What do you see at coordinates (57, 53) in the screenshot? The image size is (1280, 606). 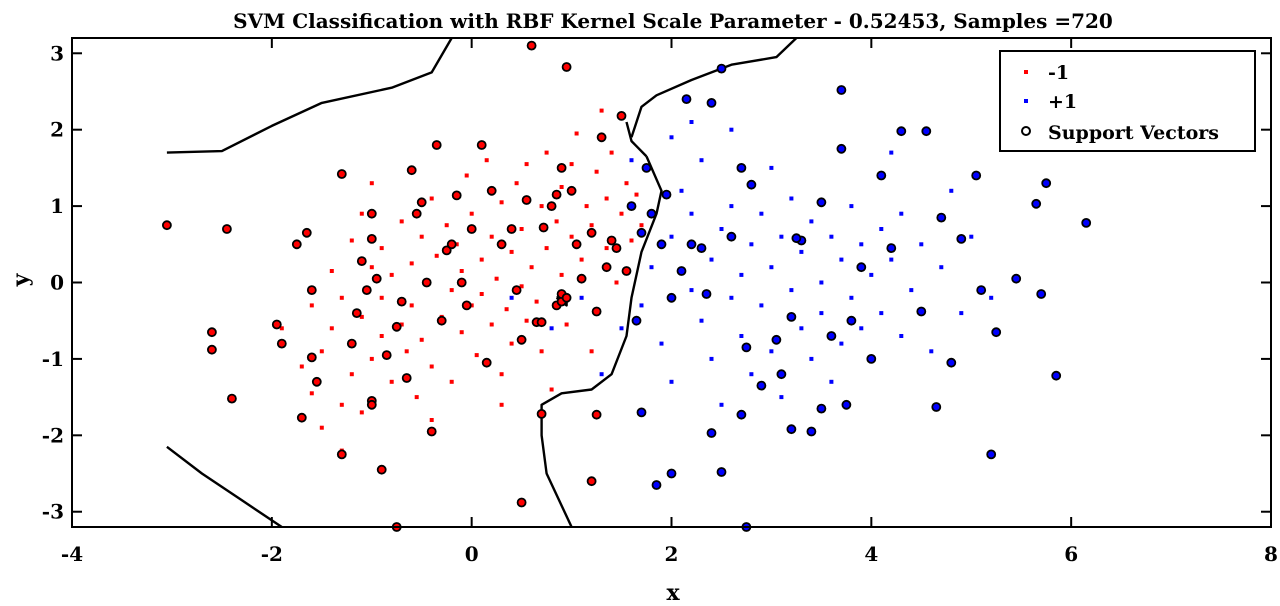 I see `y-tick-label-6: 3` at bounding box center [57, 53].